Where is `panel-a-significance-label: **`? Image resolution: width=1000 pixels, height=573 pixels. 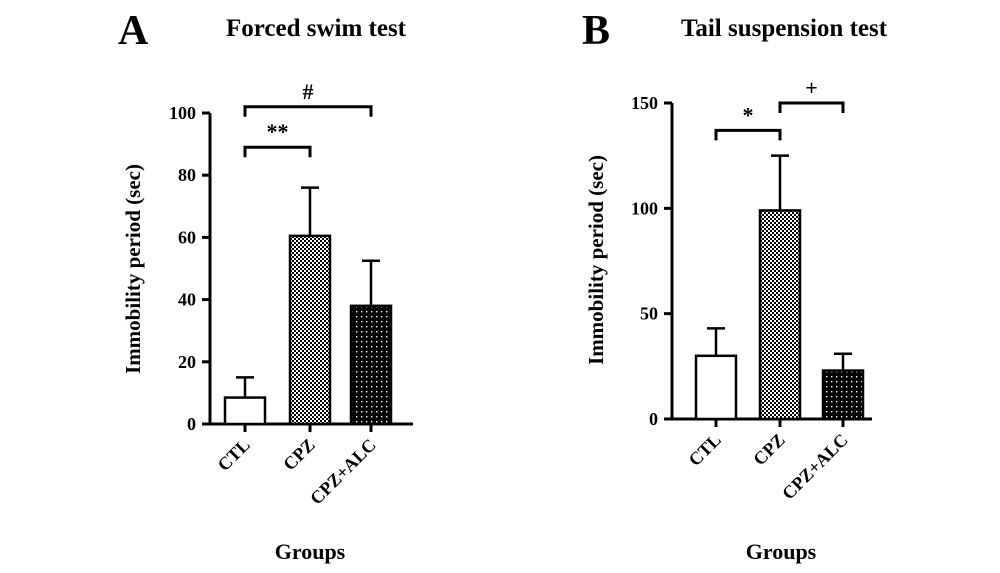 panel-a-significance-label: ** is located at coordinates (278, 131).